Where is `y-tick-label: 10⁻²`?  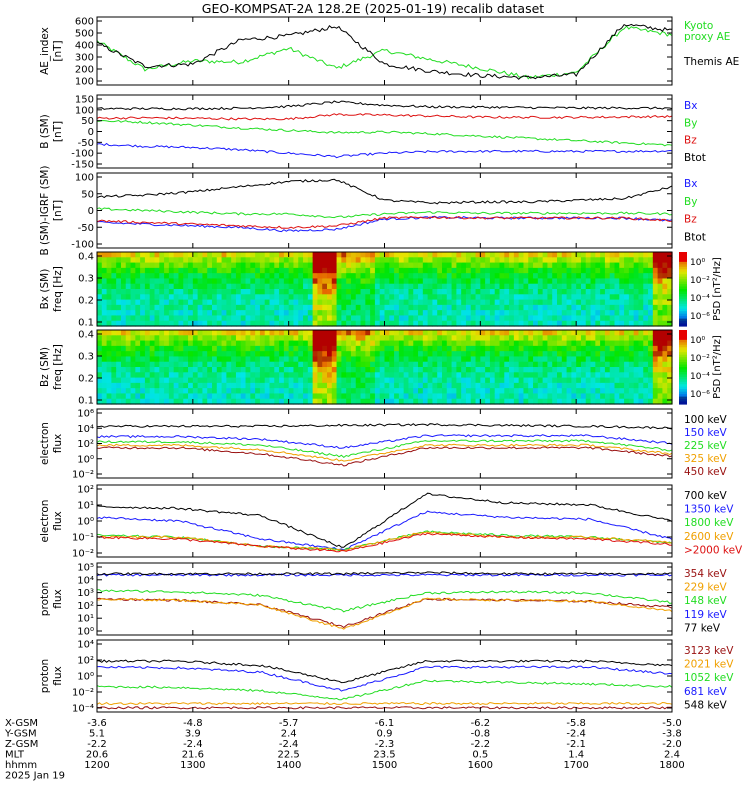 y-tick-label: 10⁻² is located at coordinates (83, 693).